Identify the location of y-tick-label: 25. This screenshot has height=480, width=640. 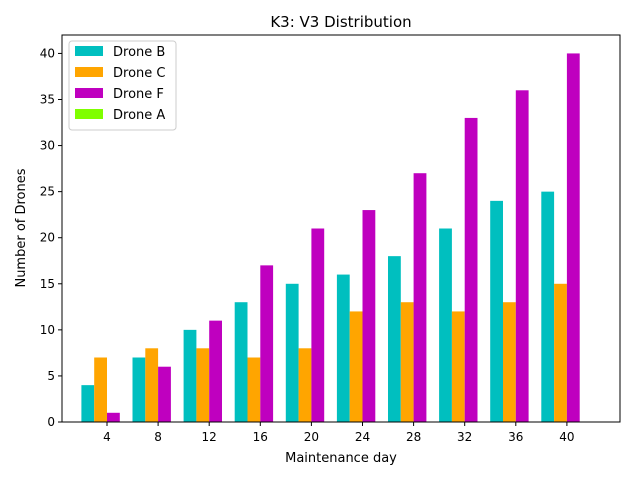
(47, 192).